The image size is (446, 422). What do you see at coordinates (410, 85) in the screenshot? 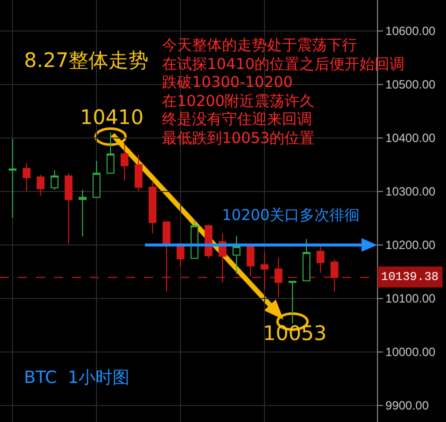
I see `y-tick-label: 10500.00` at bounding box center [410, 85].